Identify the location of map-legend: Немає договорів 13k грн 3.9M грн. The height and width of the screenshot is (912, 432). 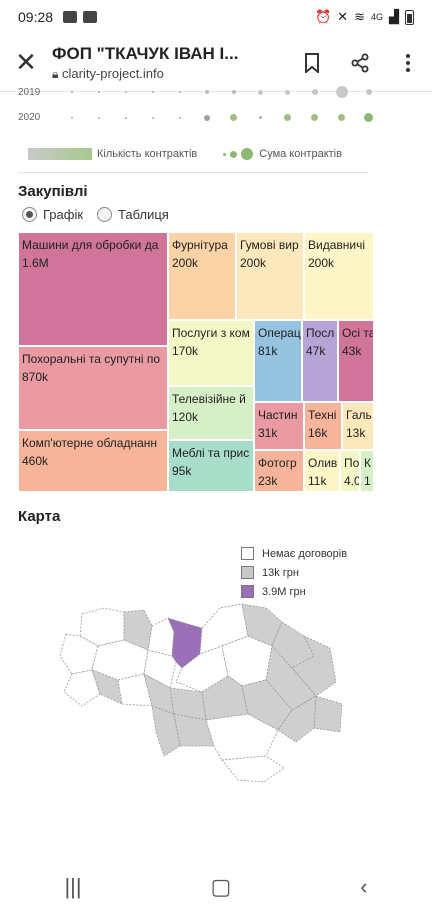
(294, 572).